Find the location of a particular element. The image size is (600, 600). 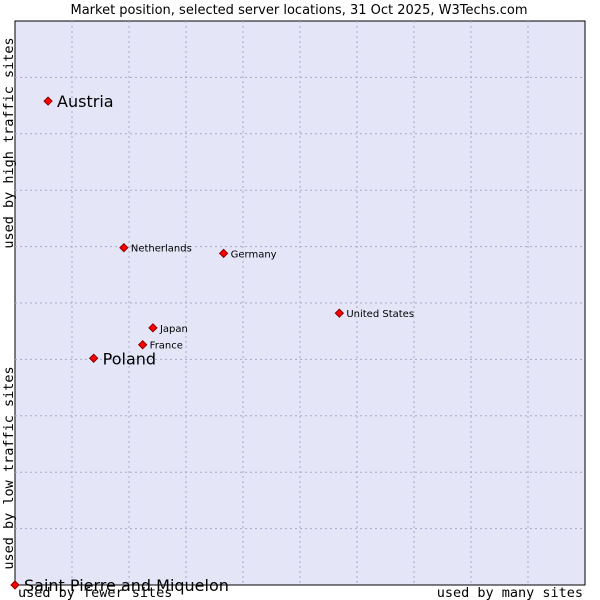

point-label-germany: Germany is located at coordinates (254, 254).